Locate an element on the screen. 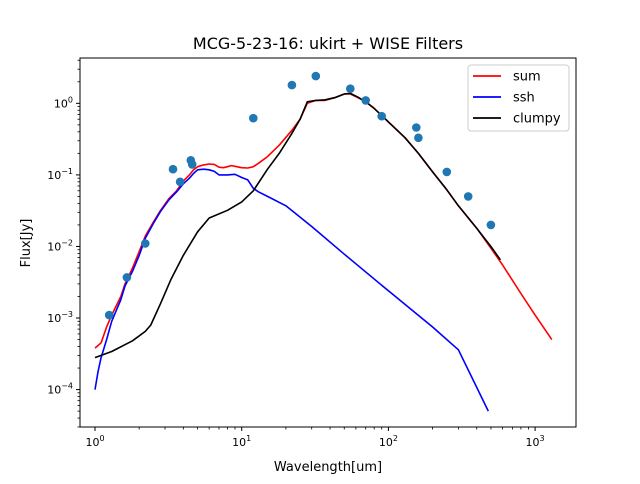  legend-box is located at coordinates (518, 98).